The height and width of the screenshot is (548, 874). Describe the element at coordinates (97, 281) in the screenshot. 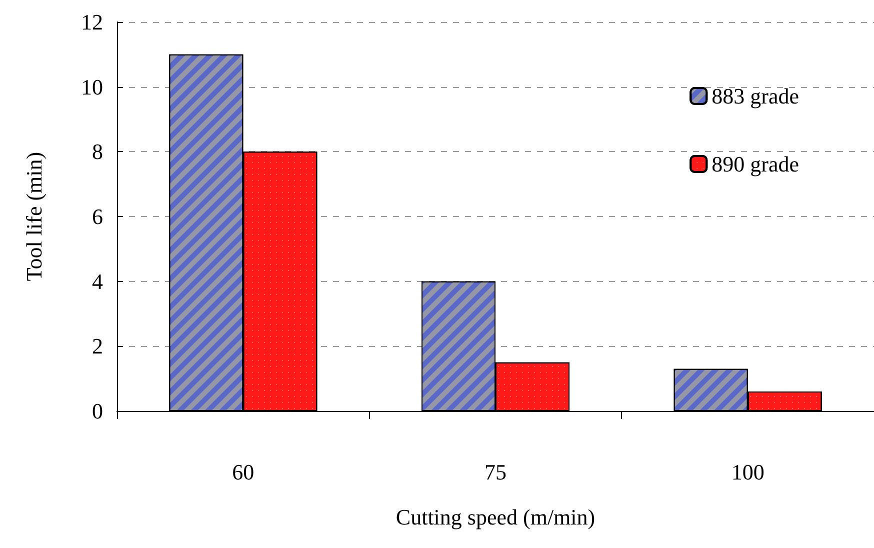

I see `y-tick-label: 4` at that location.